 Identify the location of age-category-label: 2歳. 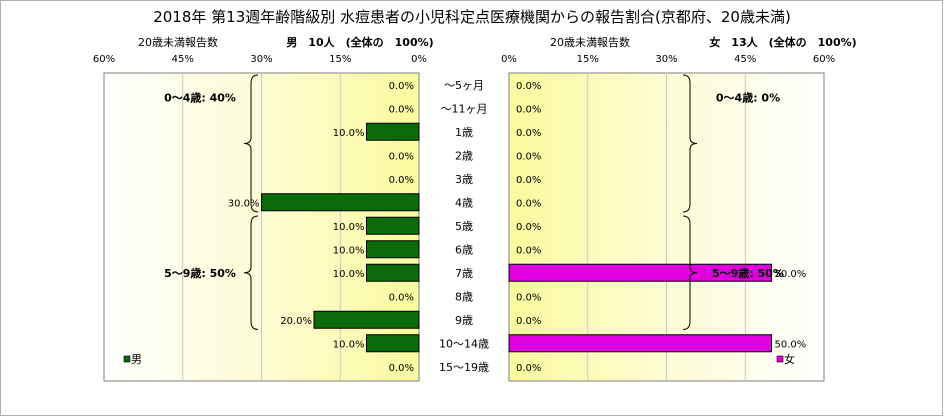
(464, 155).